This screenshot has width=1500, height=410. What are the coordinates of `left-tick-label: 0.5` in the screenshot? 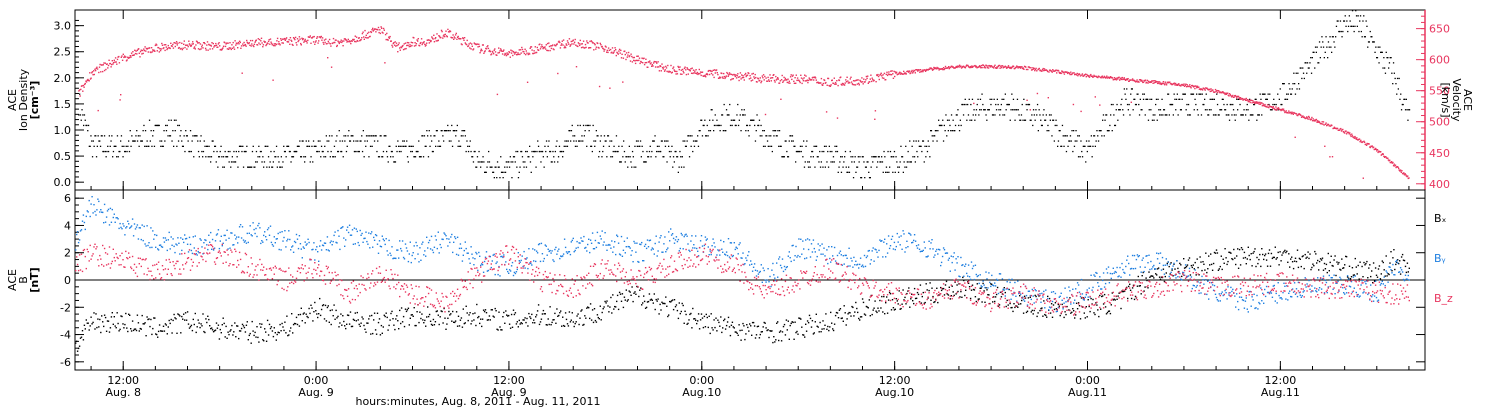 It's located at (63, 156).